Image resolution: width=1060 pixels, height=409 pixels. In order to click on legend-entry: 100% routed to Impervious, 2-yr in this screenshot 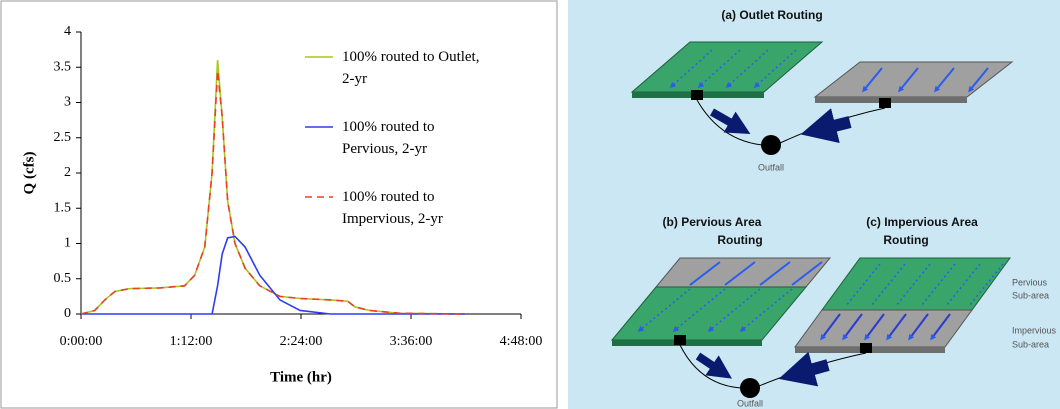, I will do `click(392, 208)`.